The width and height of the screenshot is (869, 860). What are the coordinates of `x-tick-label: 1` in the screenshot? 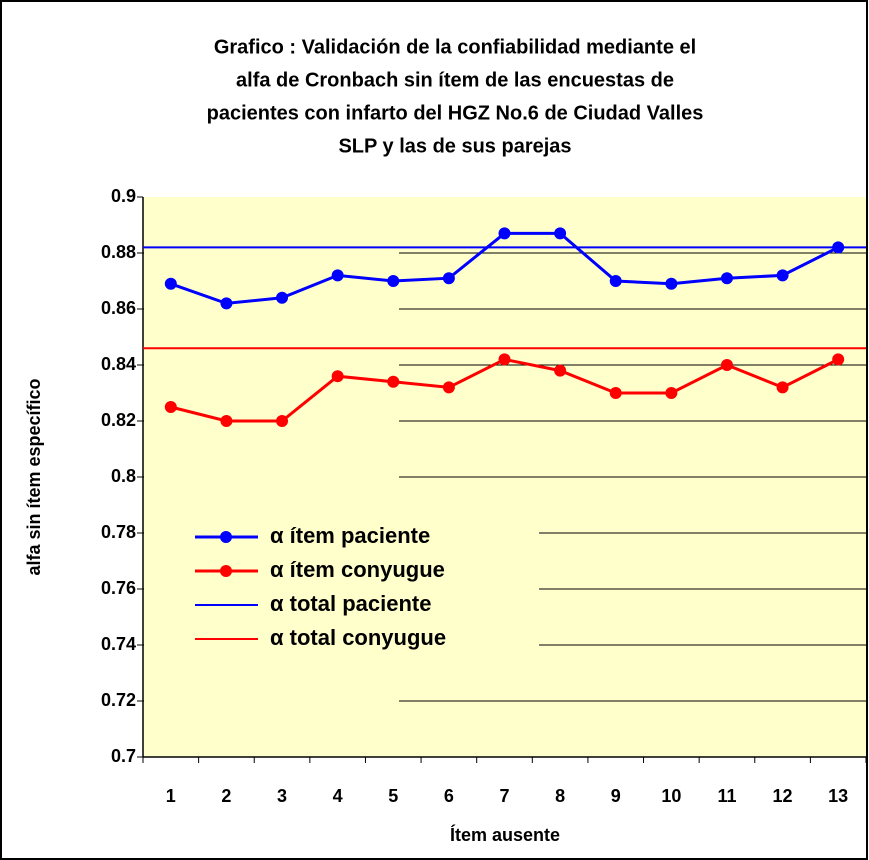 It's located at (171, 796).